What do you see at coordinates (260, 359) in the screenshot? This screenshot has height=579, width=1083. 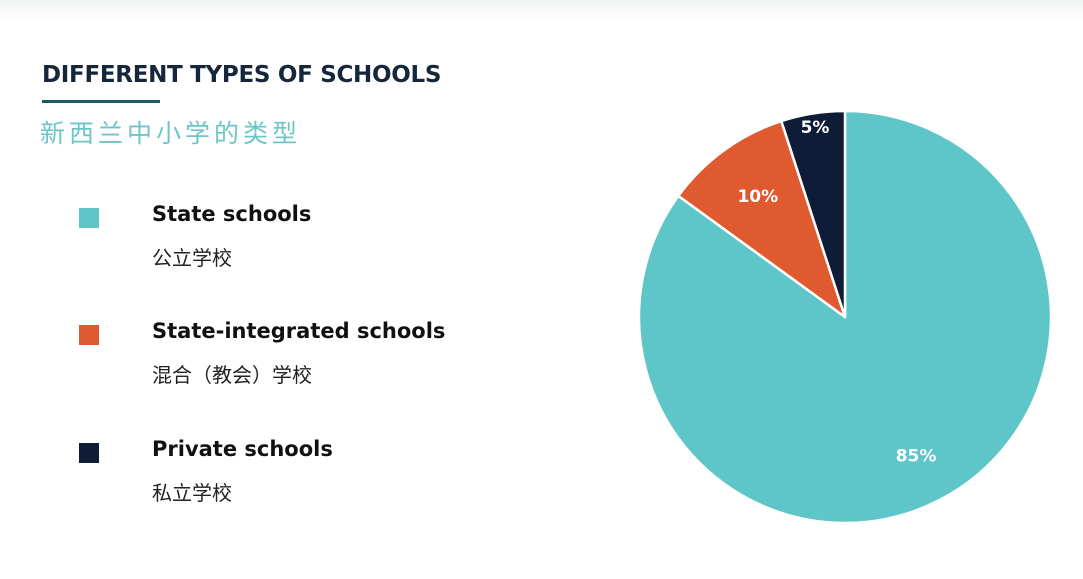 I see `legend-item-state-integrated: State-integrated schools 混合（教会）学校` at bounding box center [260, 359].